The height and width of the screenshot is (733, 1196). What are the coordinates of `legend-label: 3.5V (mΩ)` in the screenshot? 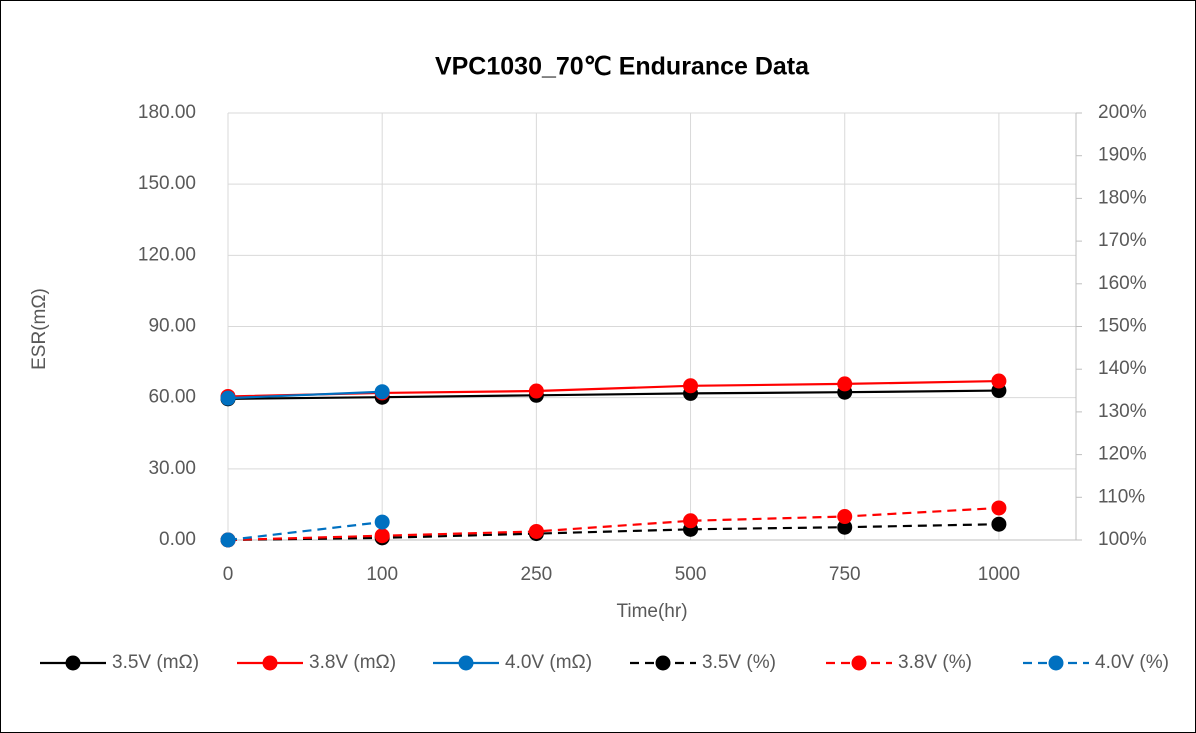 It's located at (155, 662).